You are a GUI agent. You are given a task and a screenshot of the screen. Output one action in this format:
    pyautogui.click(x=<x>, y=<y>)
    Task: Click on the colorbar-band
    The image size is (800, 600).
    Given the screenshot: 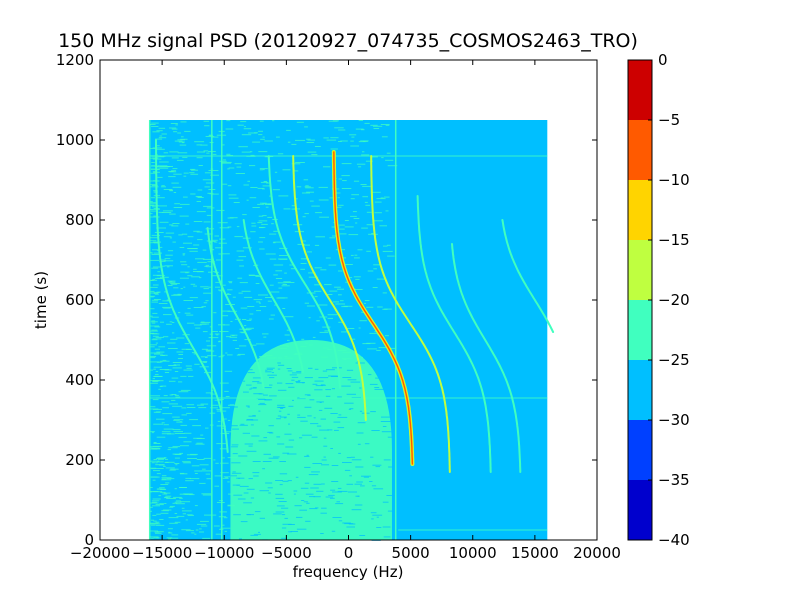 What is the action you would take?
    pyautogui.click(x=640, y=210)
    